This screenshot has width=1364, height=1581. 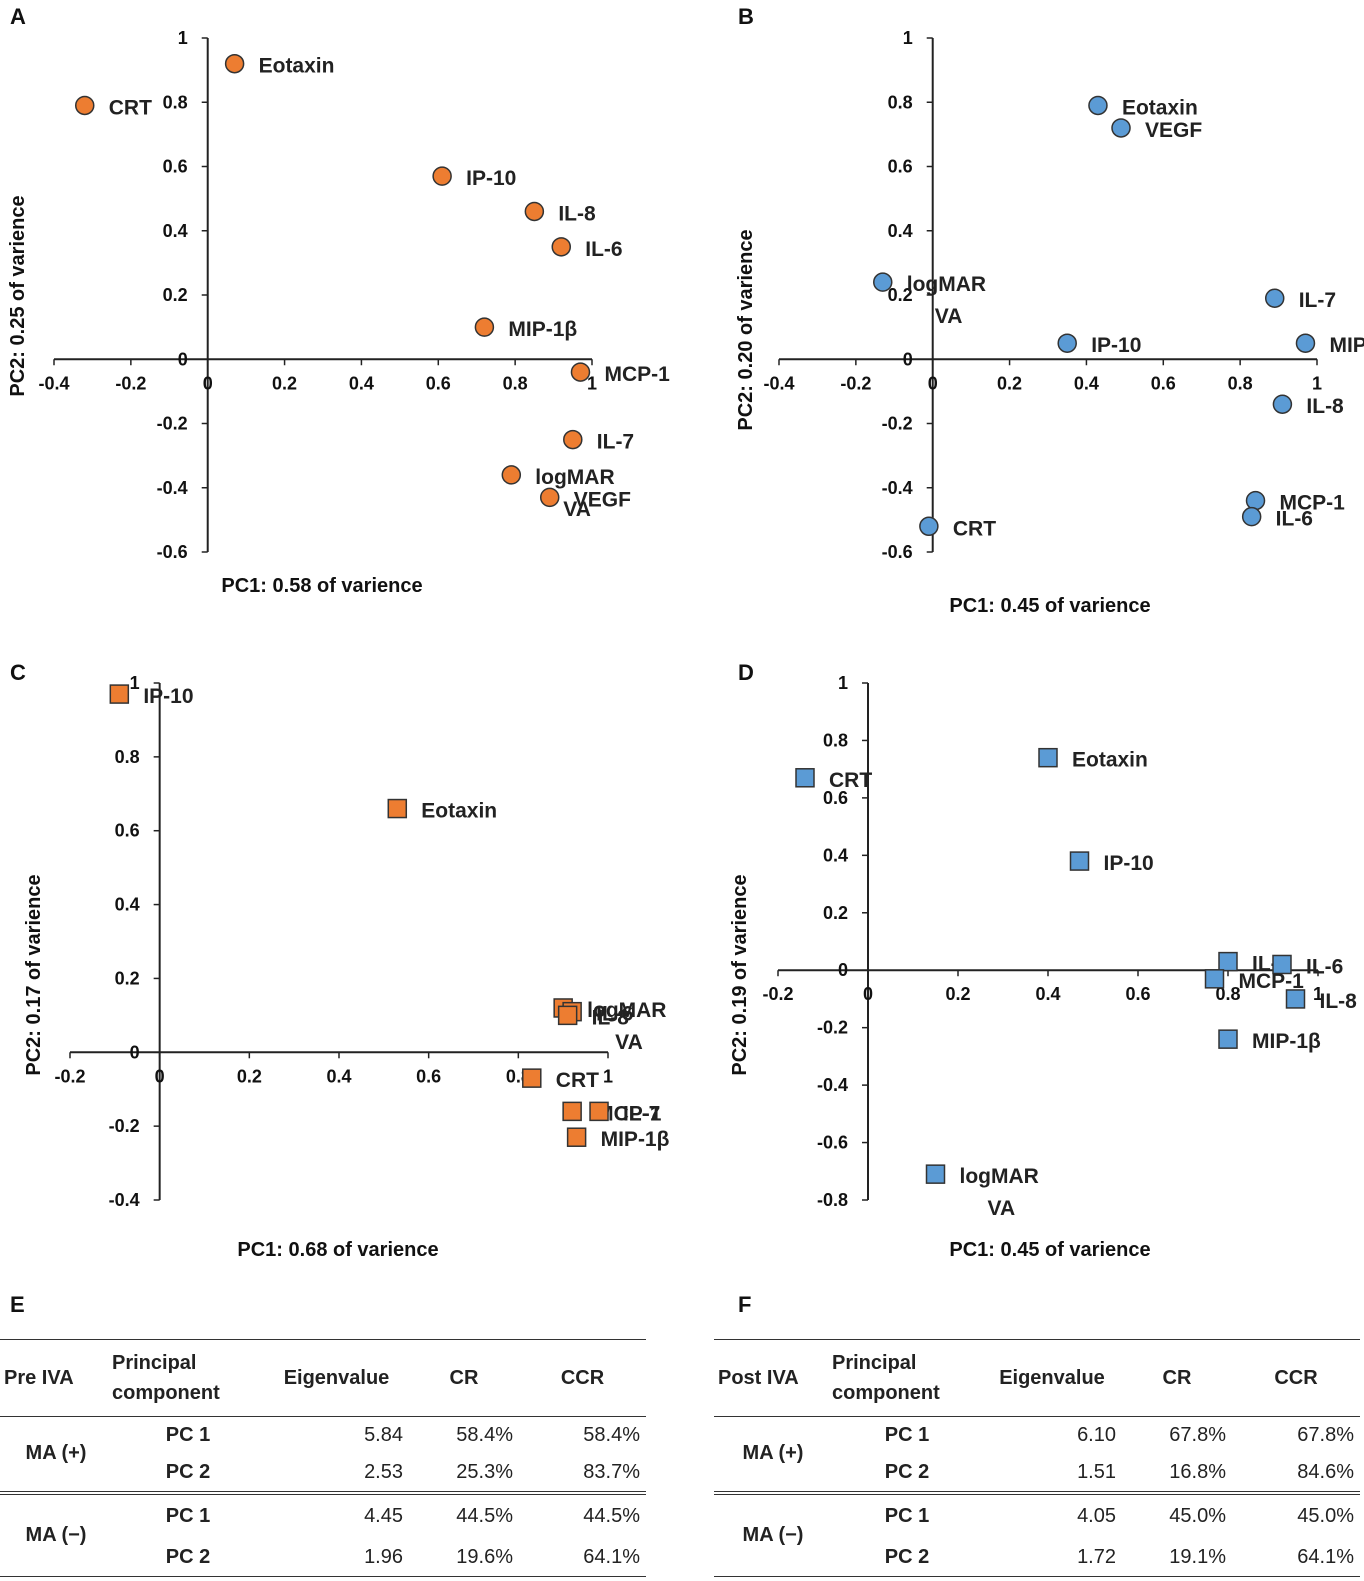 I want to click on point-label: IL-7, so click(x=1317, y=300).